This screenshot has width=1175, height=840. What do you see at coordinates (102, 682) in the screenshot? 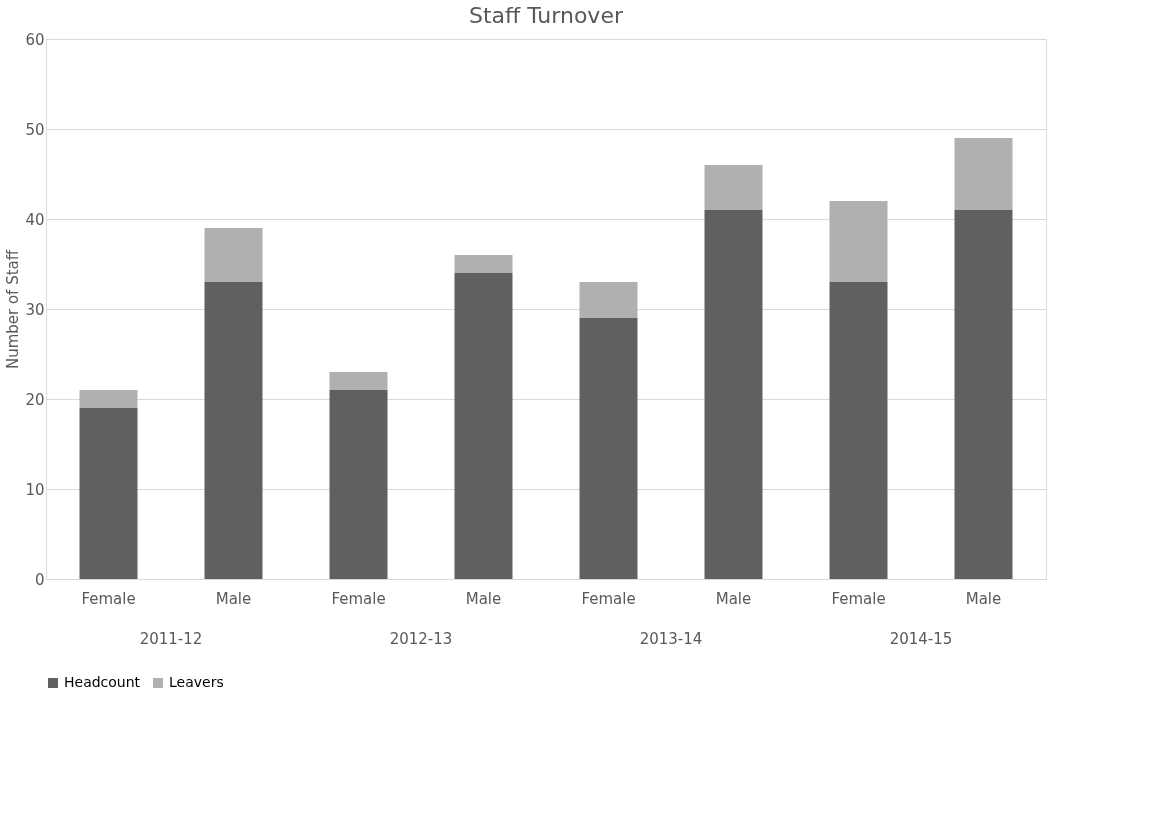
I see `legend-label: Headcount` at bounding box center [102, 682].